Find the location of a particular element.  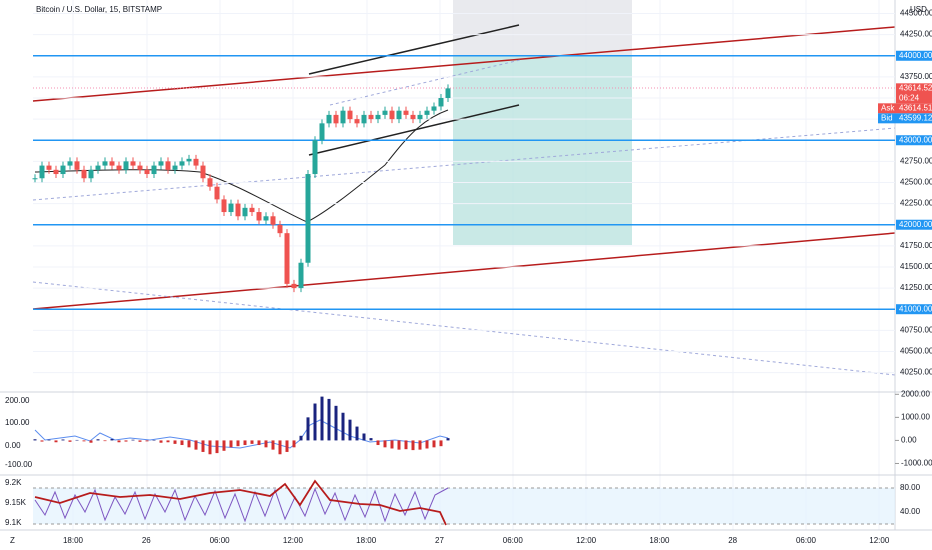

price-tick-label: 40250.00 is located at coordinates (916, 372).